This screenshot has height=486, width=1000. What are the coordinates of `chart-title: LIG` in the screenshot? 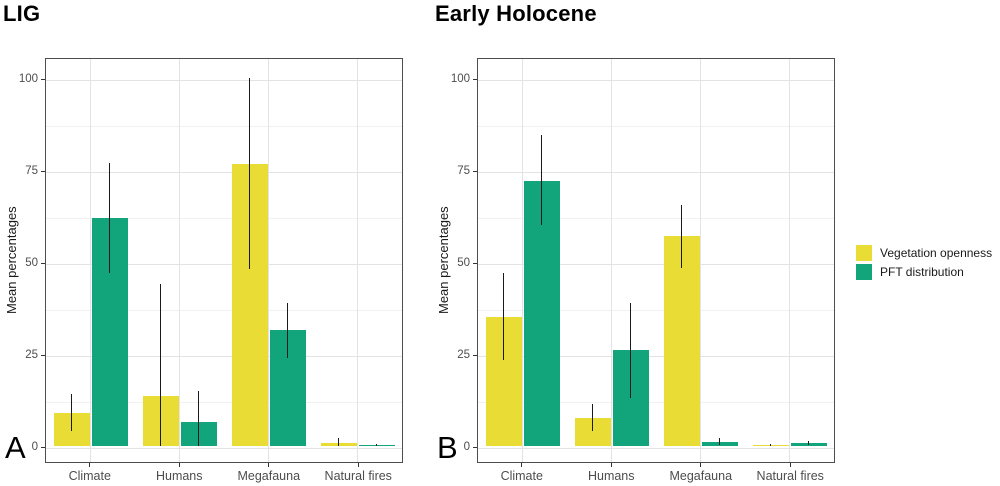 It's located at (22, 13).